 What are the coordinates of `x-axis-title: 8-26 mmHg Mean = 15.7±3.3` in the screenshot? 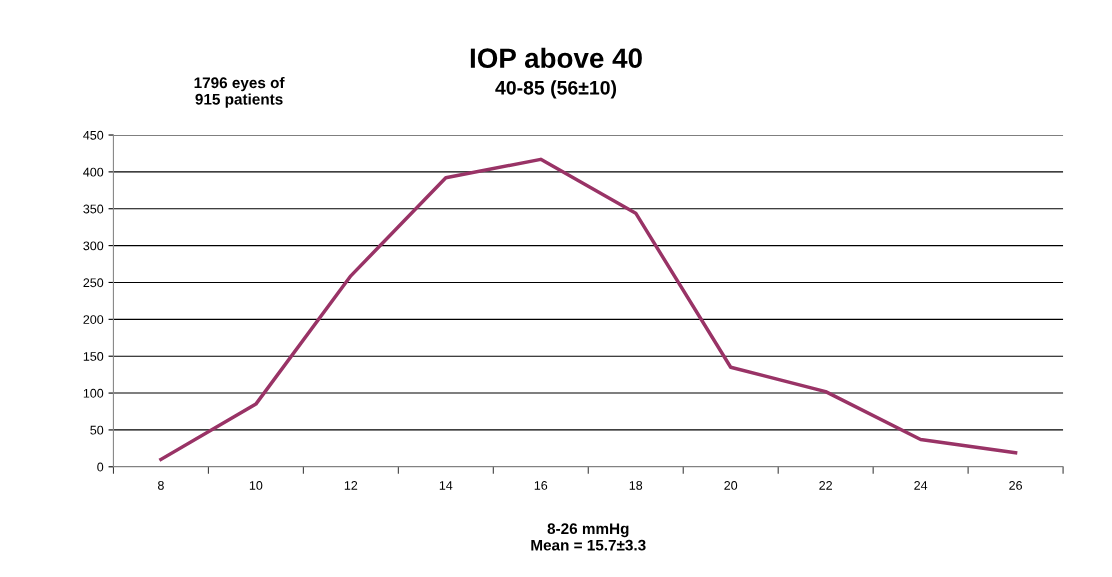 It's located at (588, 537).